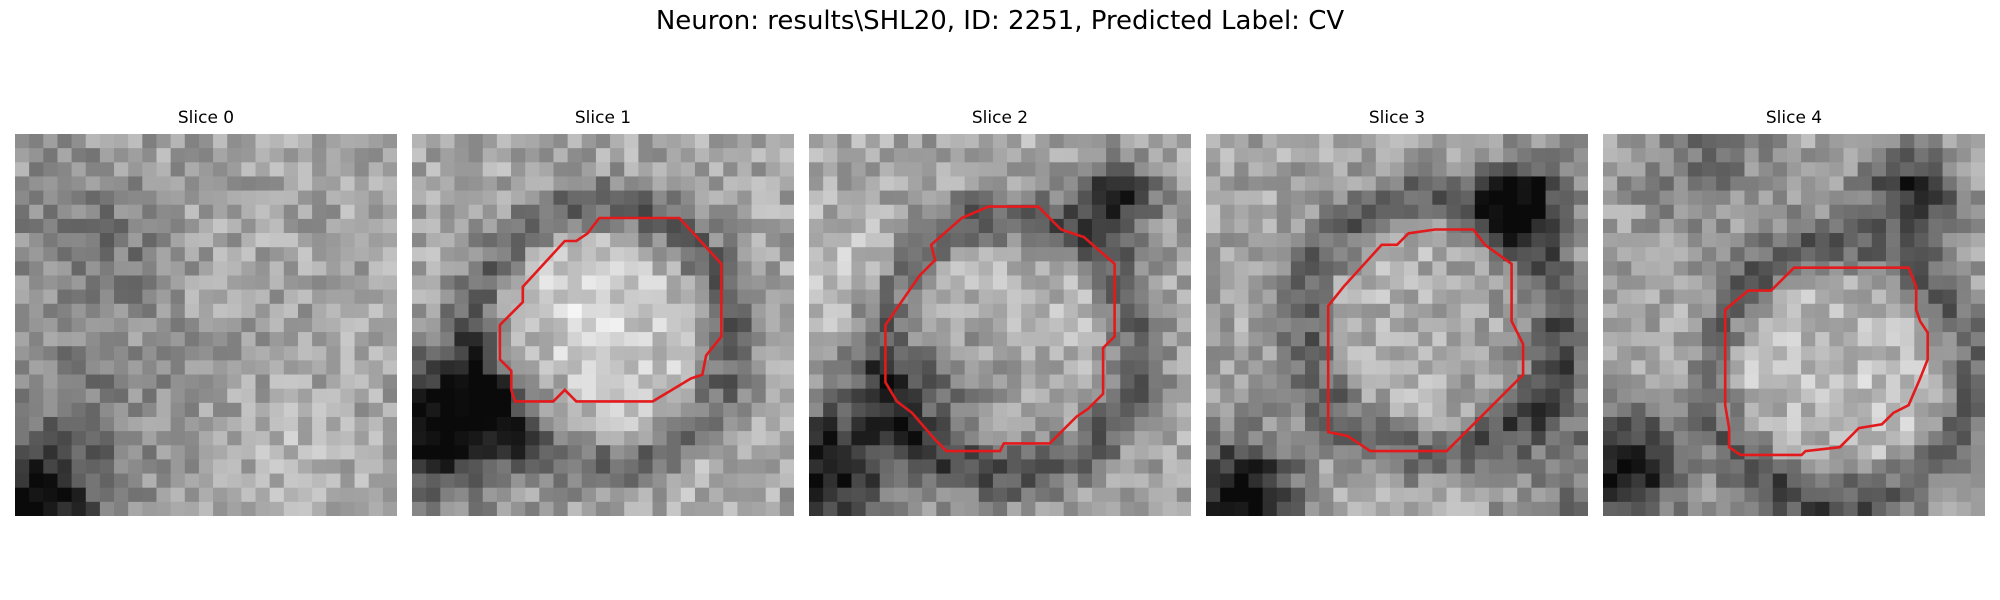 The image size is (2000, 600). I want to click on slice-panel: Slice 1, so click(603, 318).